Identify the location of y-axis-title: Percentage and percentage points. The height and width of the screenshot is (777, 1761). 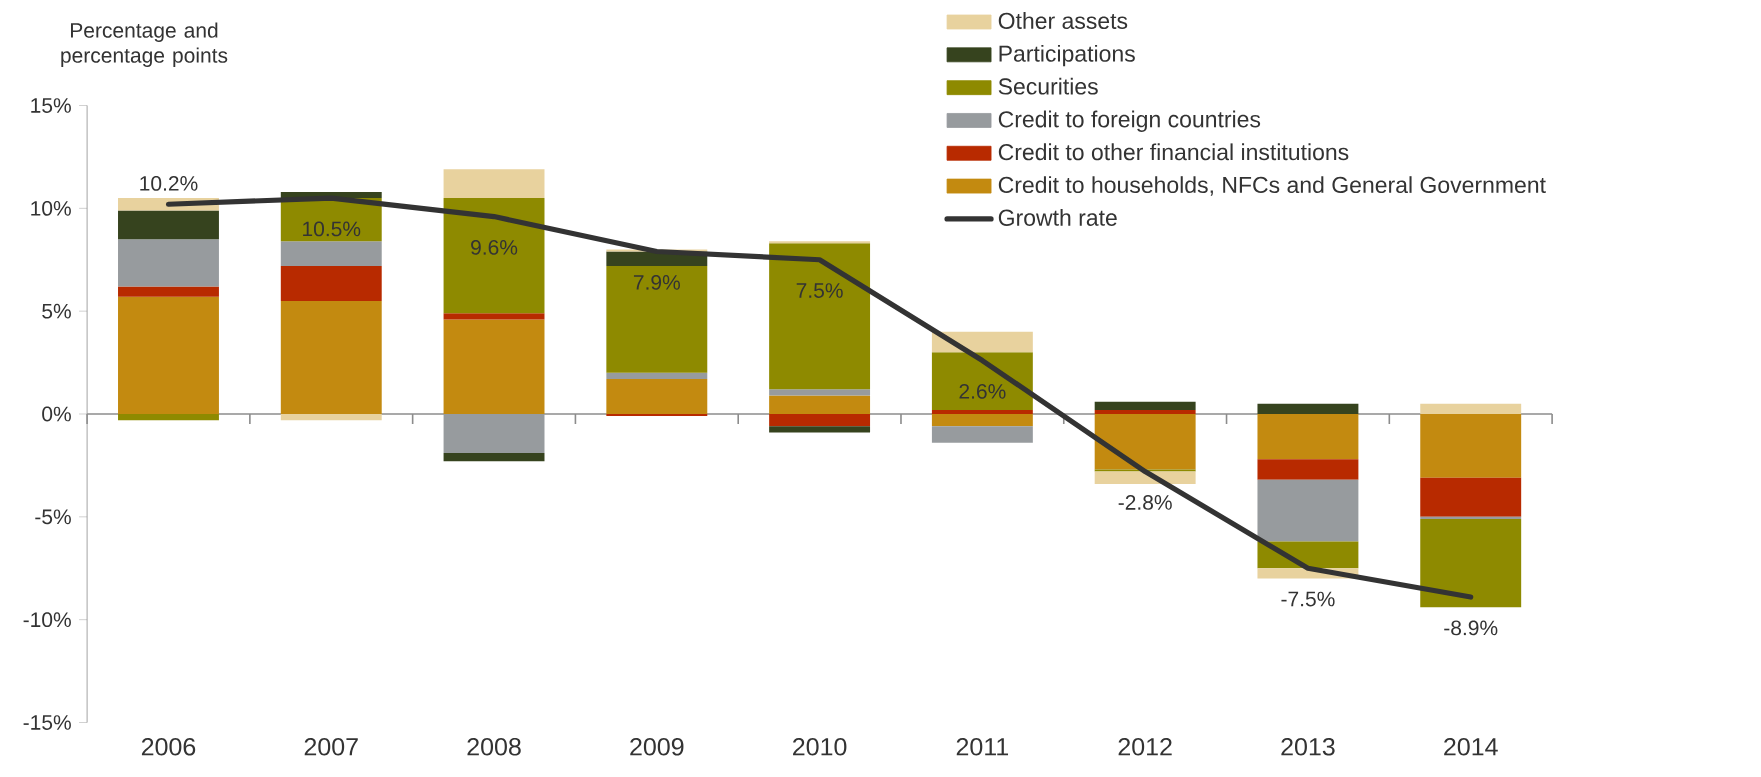
(144, 44).